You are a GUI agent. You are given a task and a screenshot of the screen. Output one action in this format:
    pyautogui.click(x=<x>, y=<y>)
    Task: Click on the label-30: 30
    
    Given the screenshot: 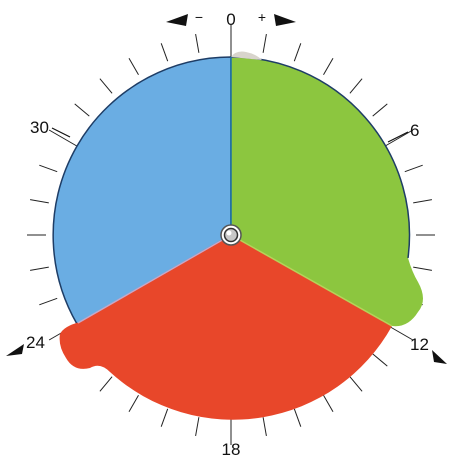 What is the action you would take?
    pyautogui.click(x=39, y=127)
    